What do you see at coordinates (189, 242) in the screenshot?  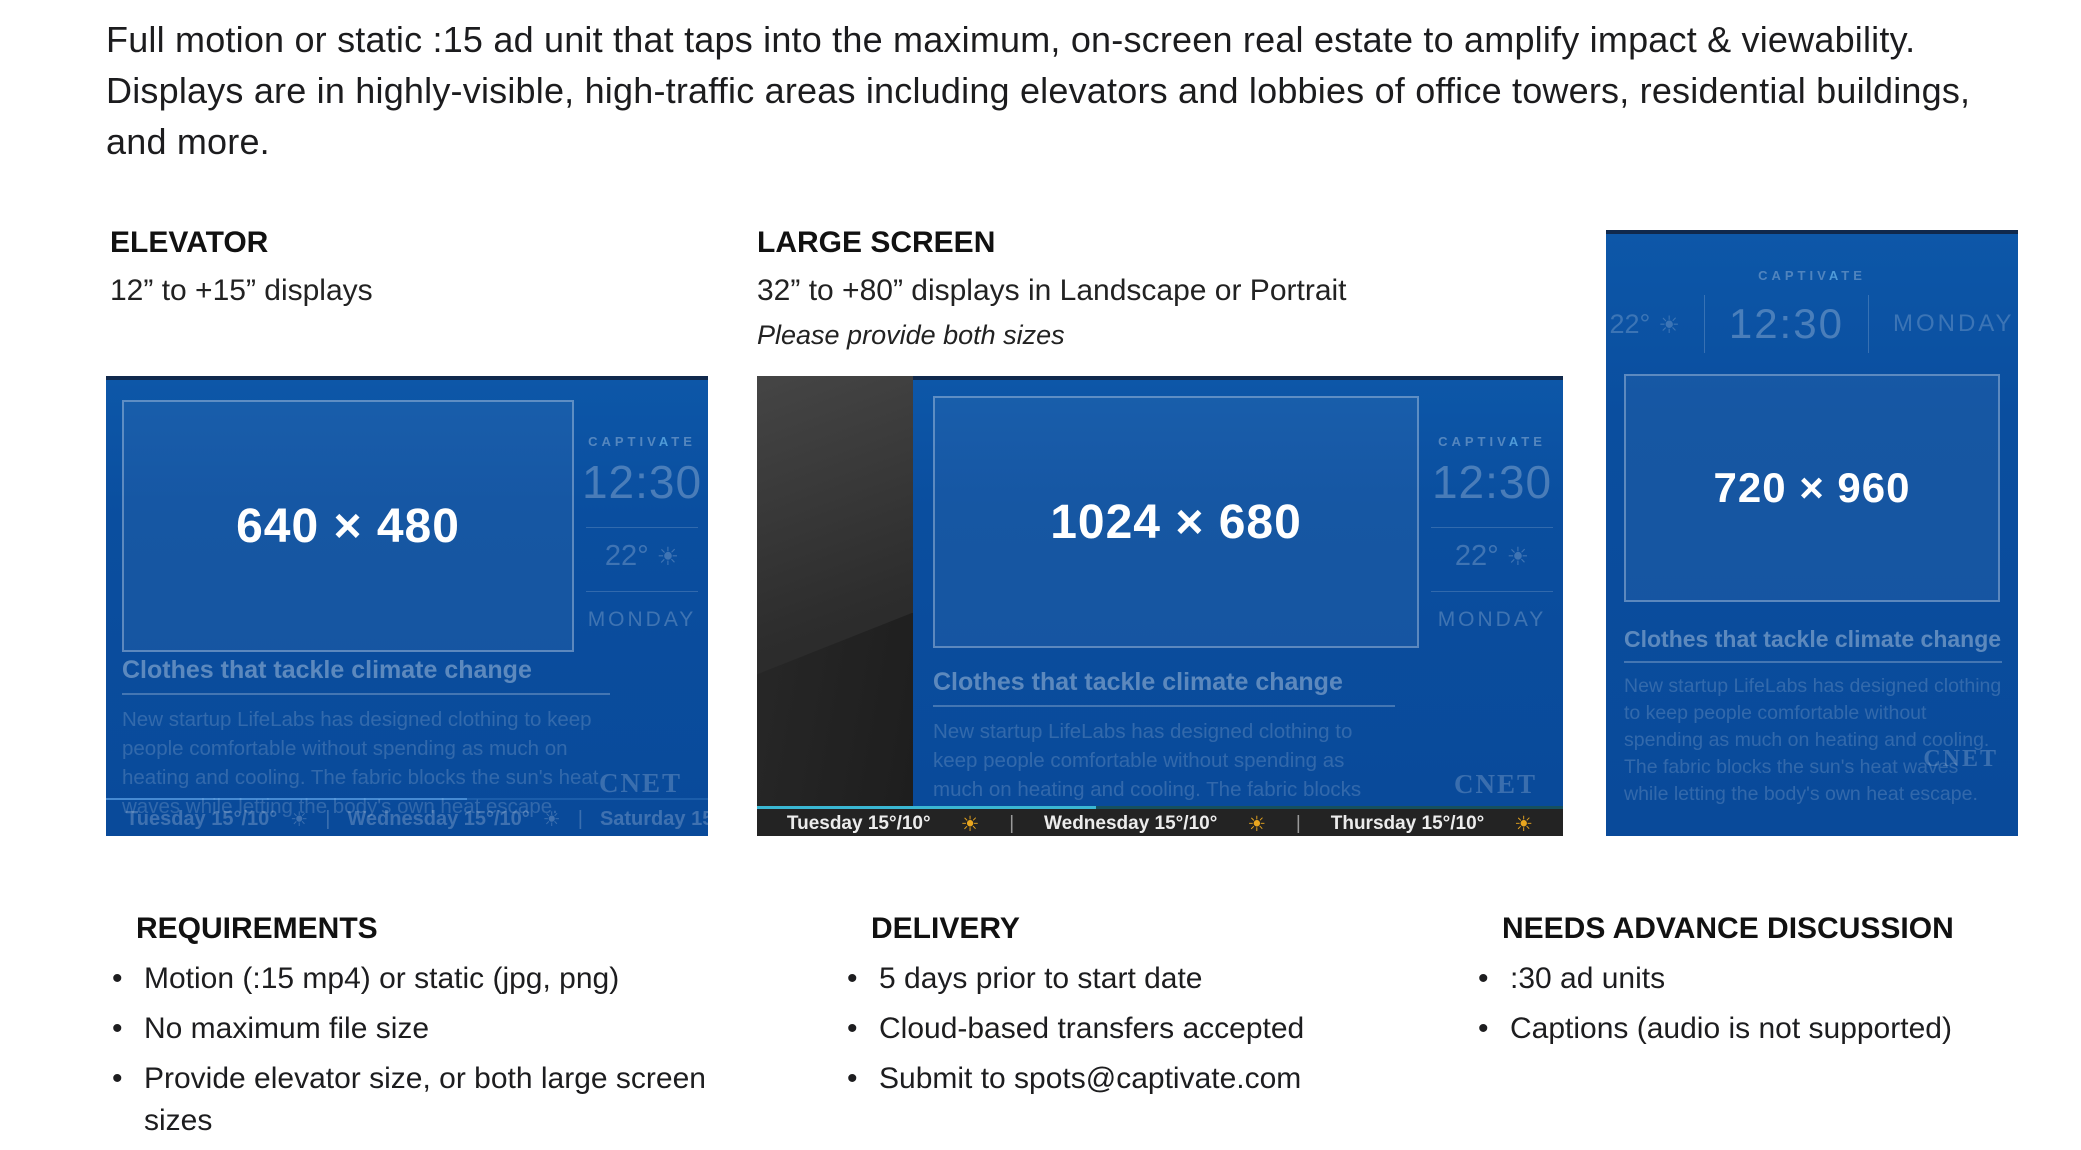 I see `section-title-elevator: ELEVATOR` at bounding box center [189, 242].